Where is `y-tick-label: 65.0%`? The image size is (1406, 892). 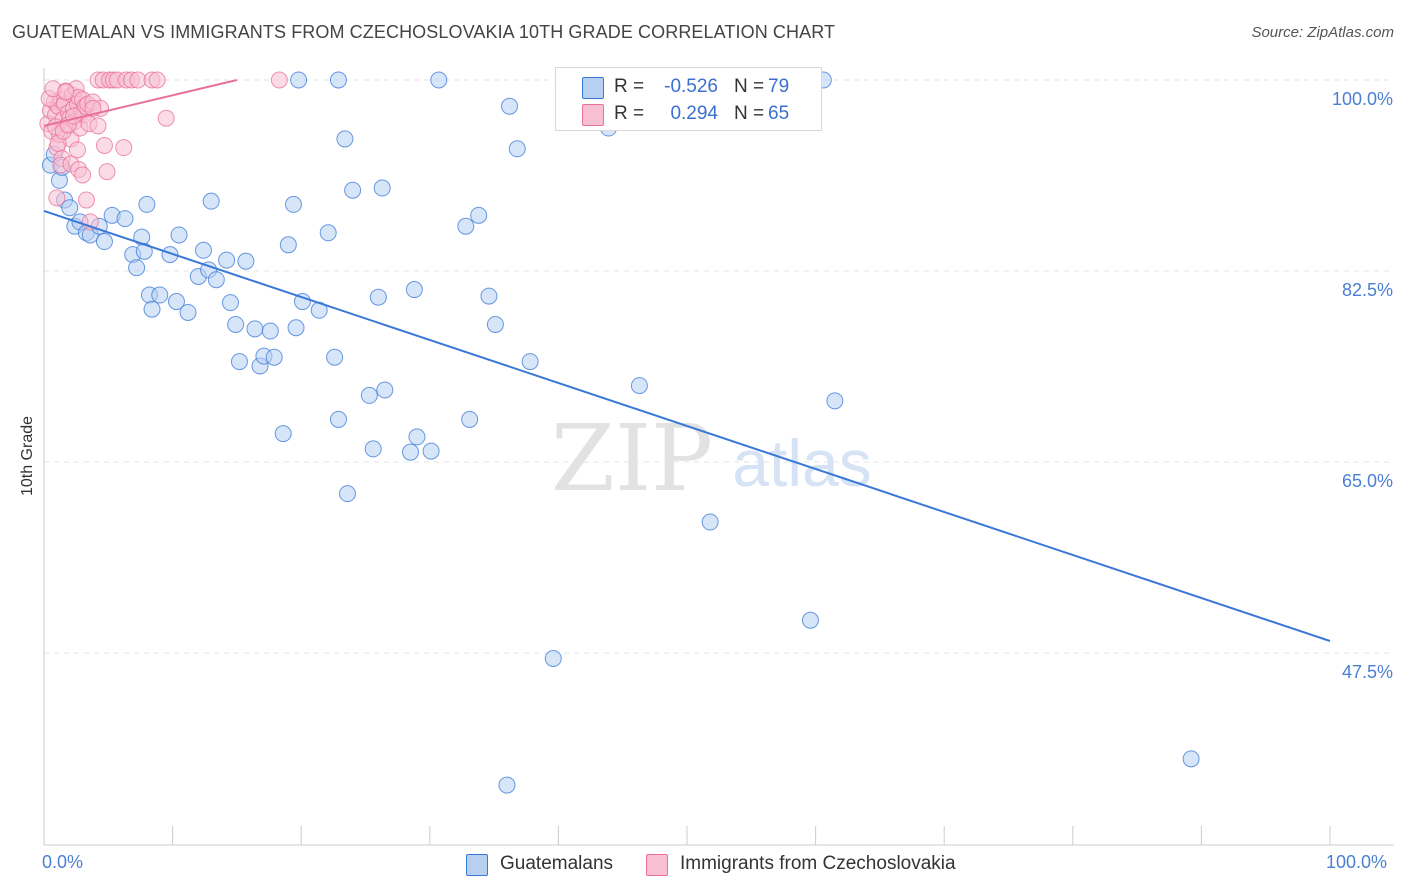 y-tick-label: 65.0% is located at coordinates (1367, 481).